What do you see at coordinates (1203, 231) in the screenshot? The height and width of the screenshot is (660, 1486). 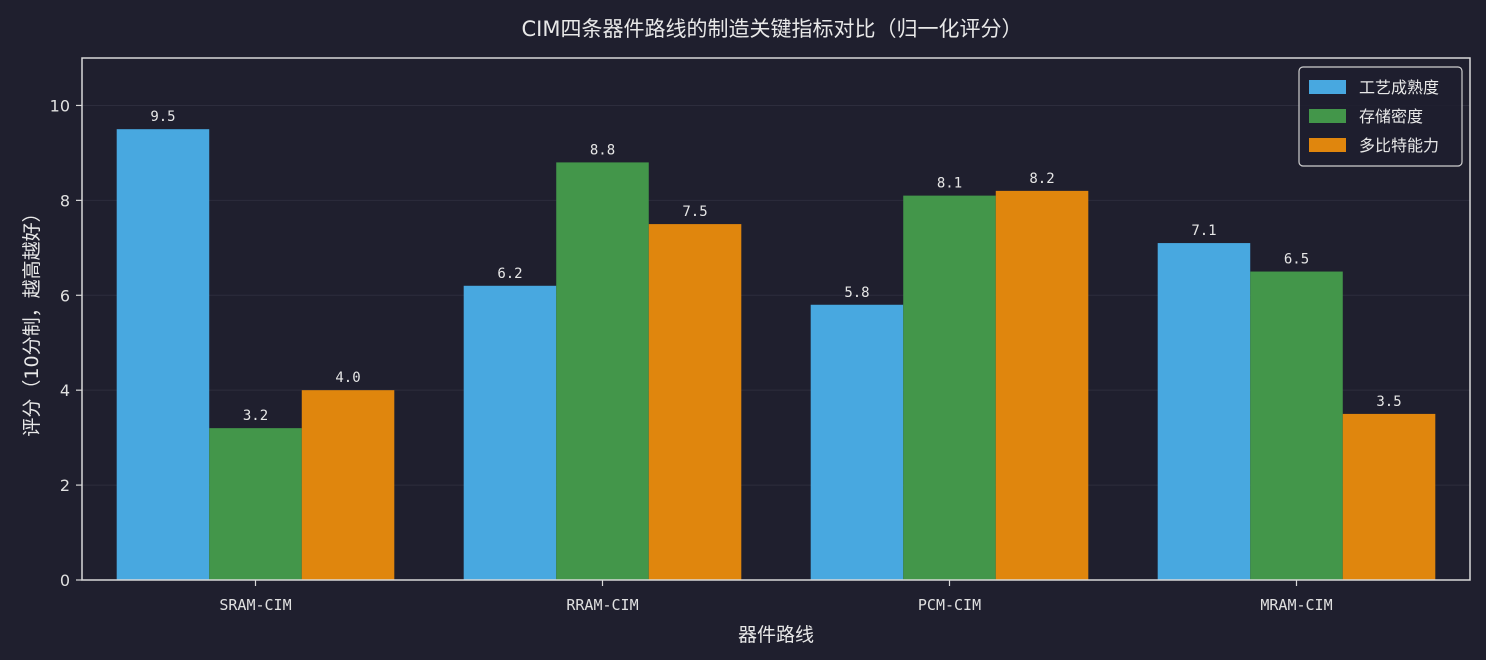 I see `data-label: 7.1` at bounding box center [1203, 231].